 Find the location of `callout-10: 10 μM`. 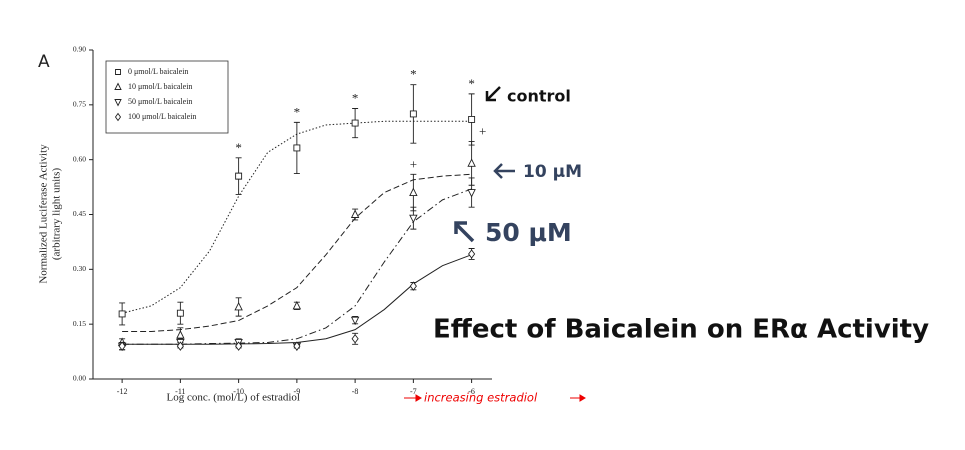

callout-10: 10 μM is located at coordinates (552, 172).